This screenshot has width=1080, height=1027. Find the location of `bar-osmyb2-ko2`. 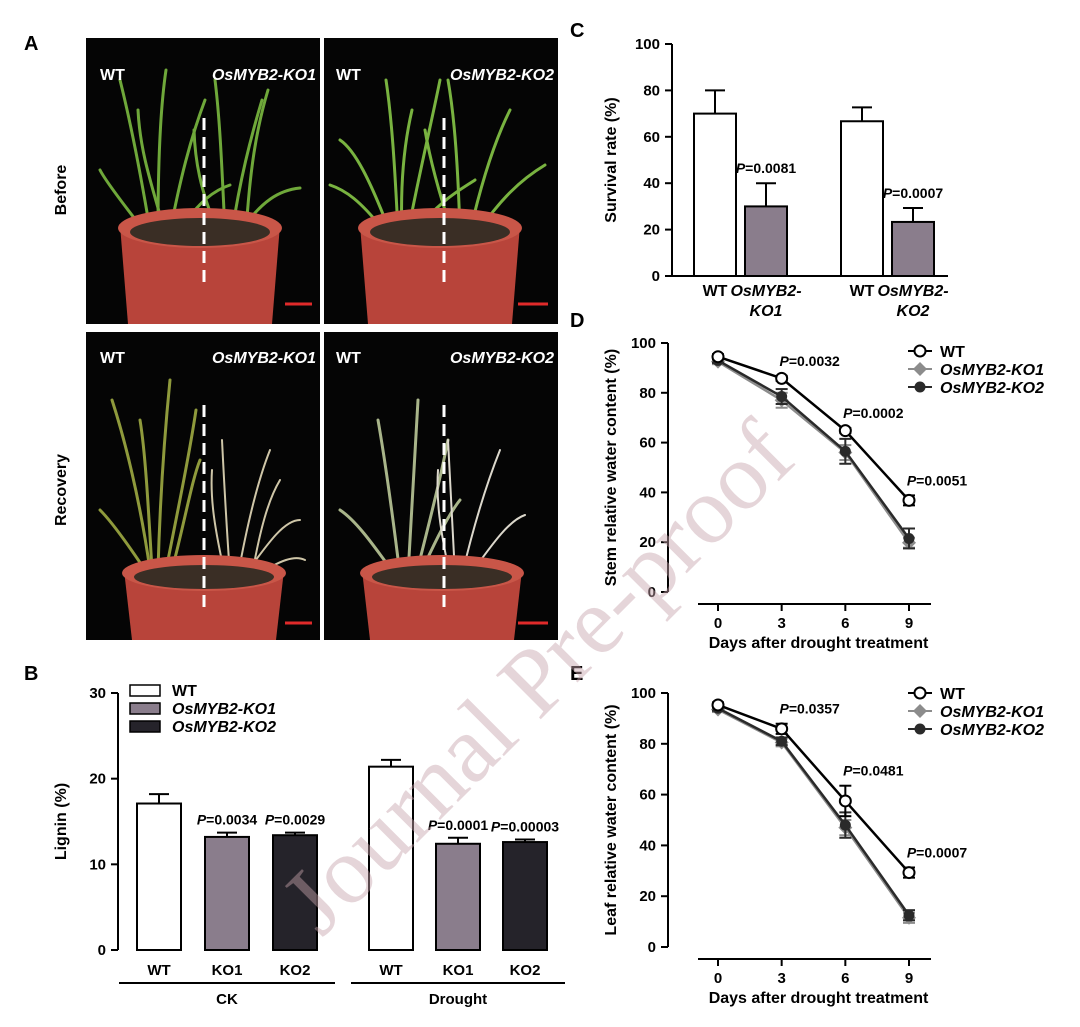

bar-osmyb2-ko2 is located at coordinates (913, 248).